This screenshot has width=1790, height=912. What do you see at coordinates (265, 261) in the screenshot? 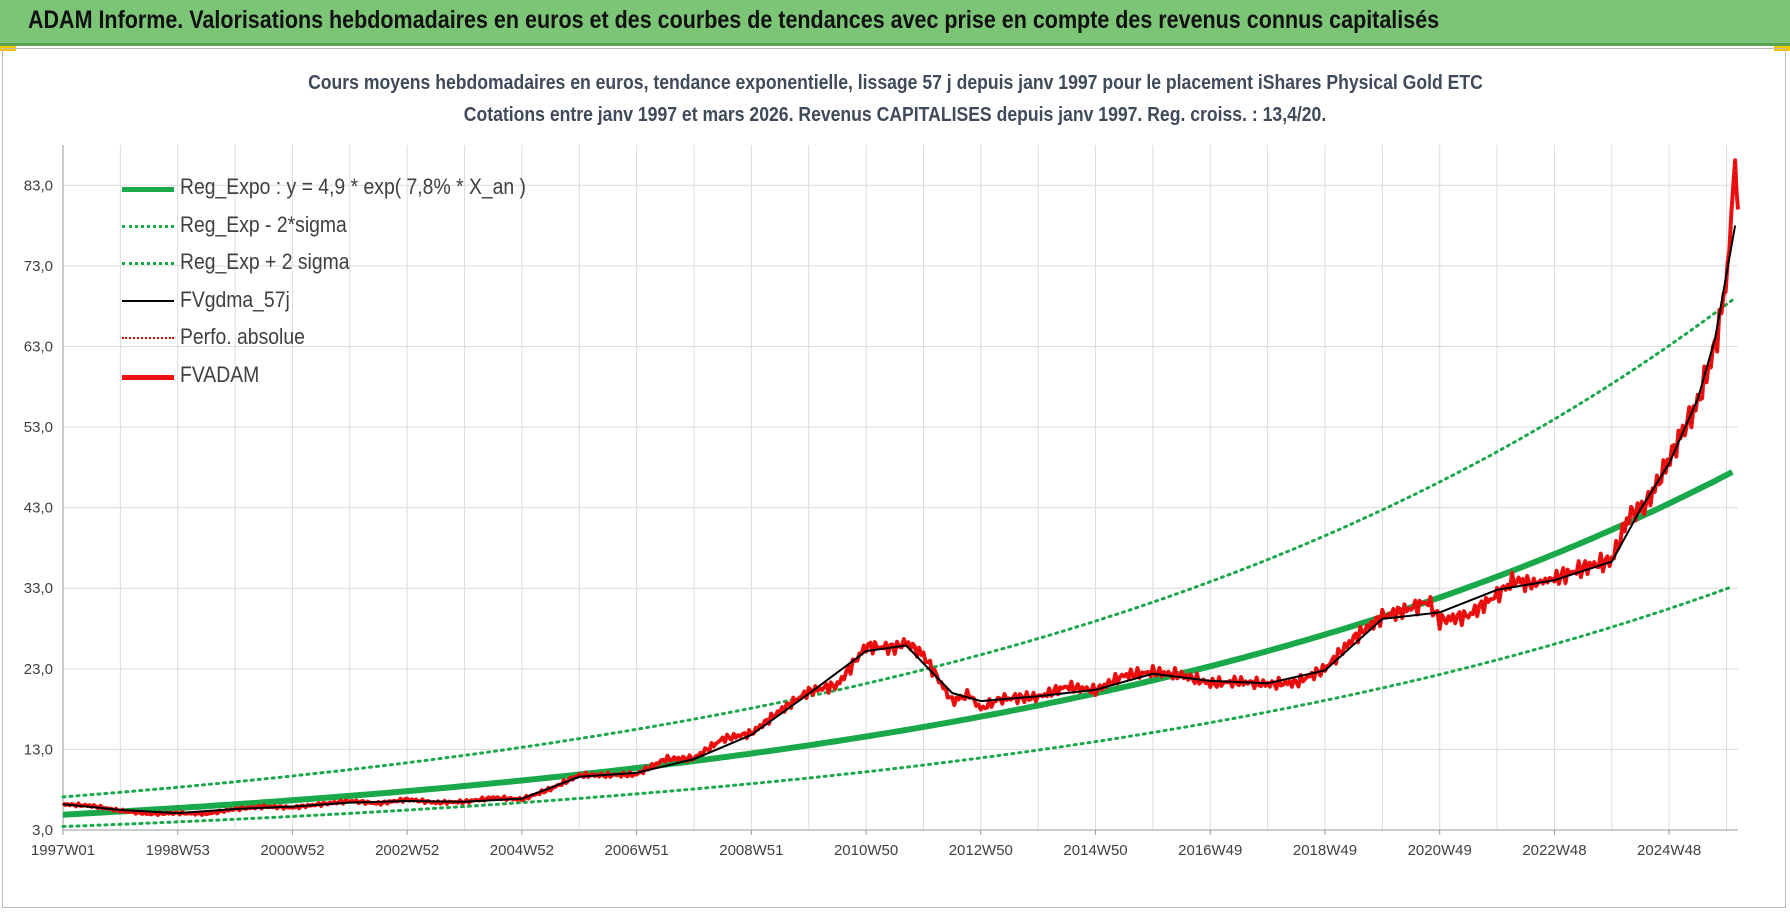
I see `legend-label-reg-exp-high: Reg_Exp + 2 sigma` at bounding box center [265, 261].